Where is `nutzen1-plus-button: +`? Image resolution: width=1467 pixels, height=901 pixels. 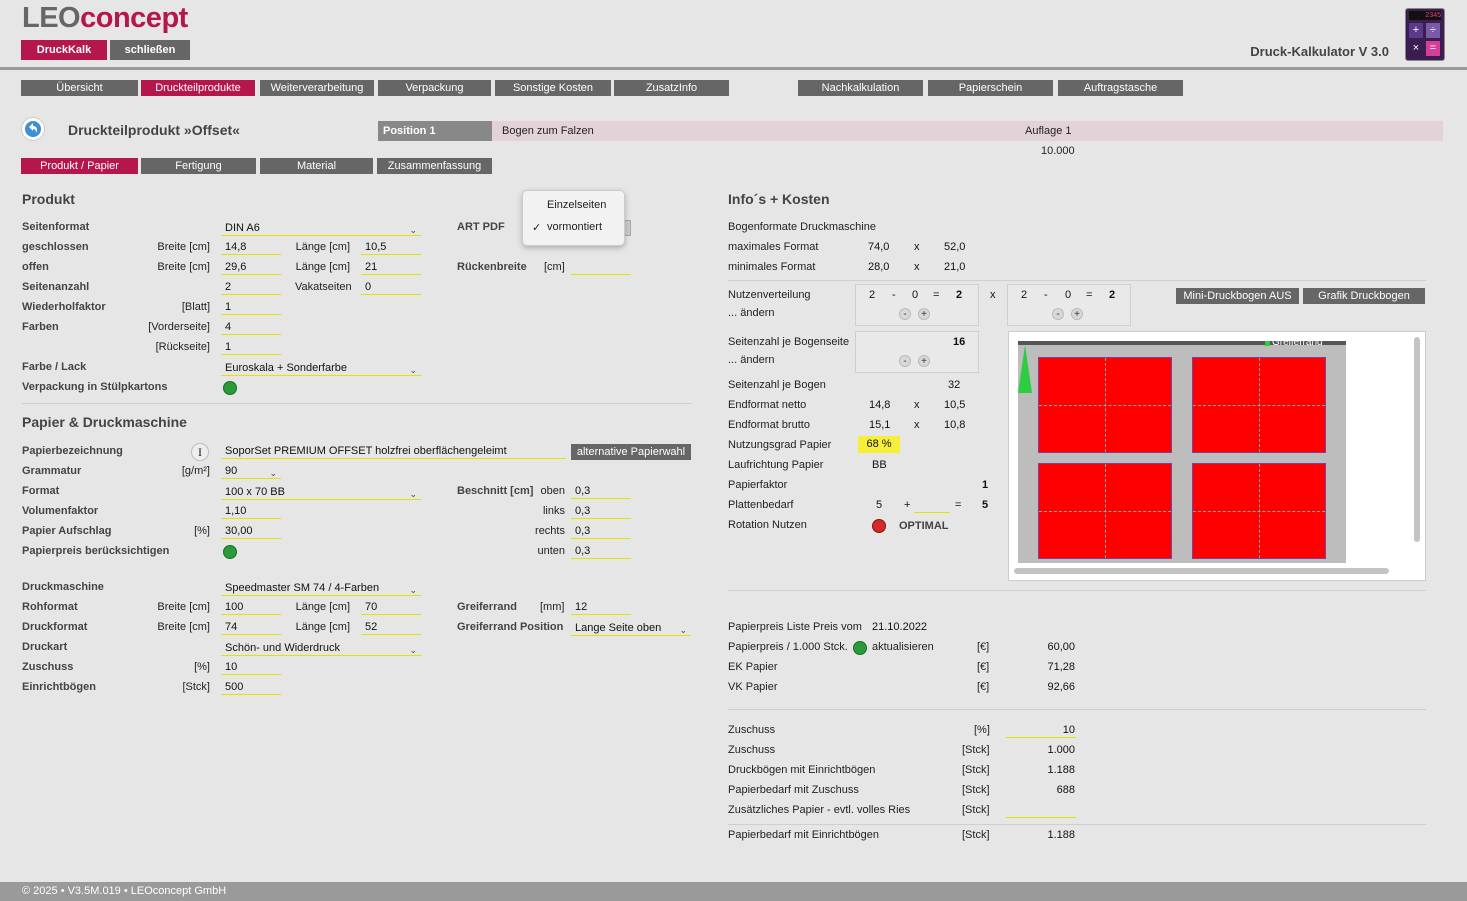 nutzen1-plus-button: + is located at coordinates (924, 314).